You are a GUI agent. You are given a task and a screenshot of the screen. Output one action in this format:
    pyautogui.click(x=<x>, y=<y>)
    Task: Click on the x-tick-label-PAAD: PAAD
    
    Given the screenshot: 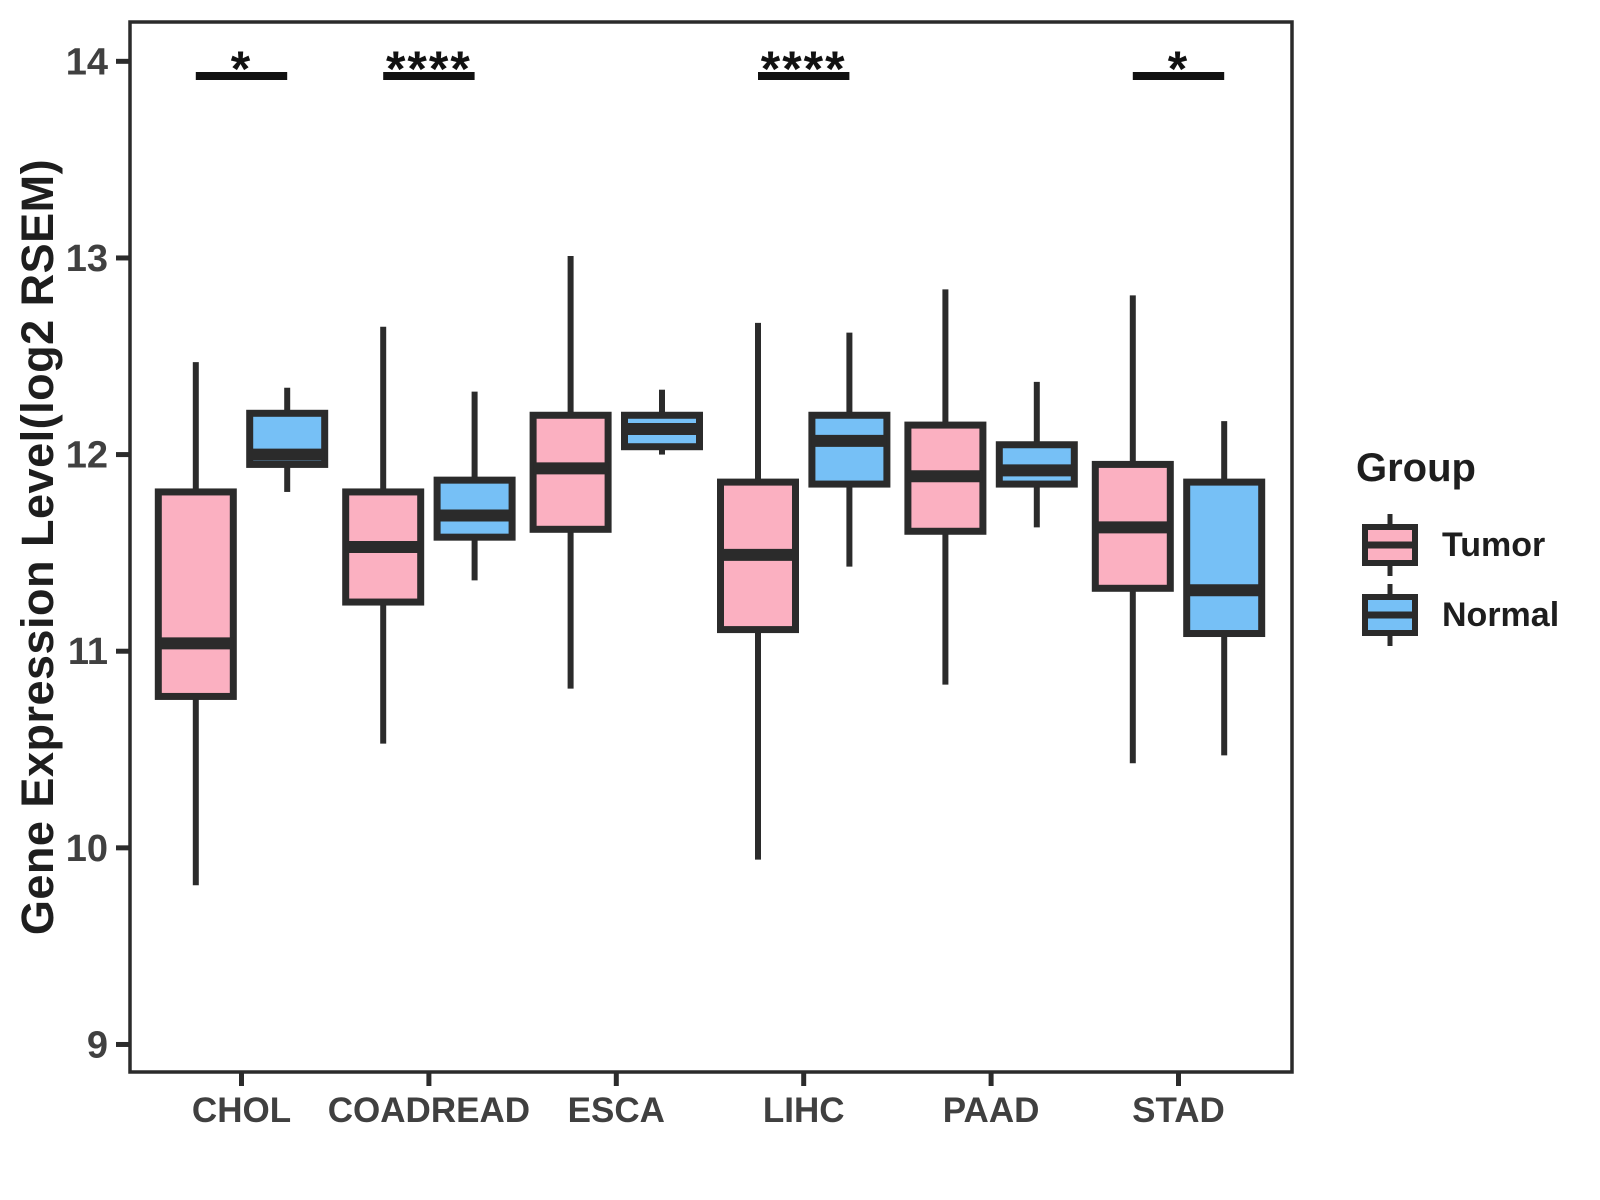 What is the action you would take?
    pyautogui.click(x=991, y=1110)
    